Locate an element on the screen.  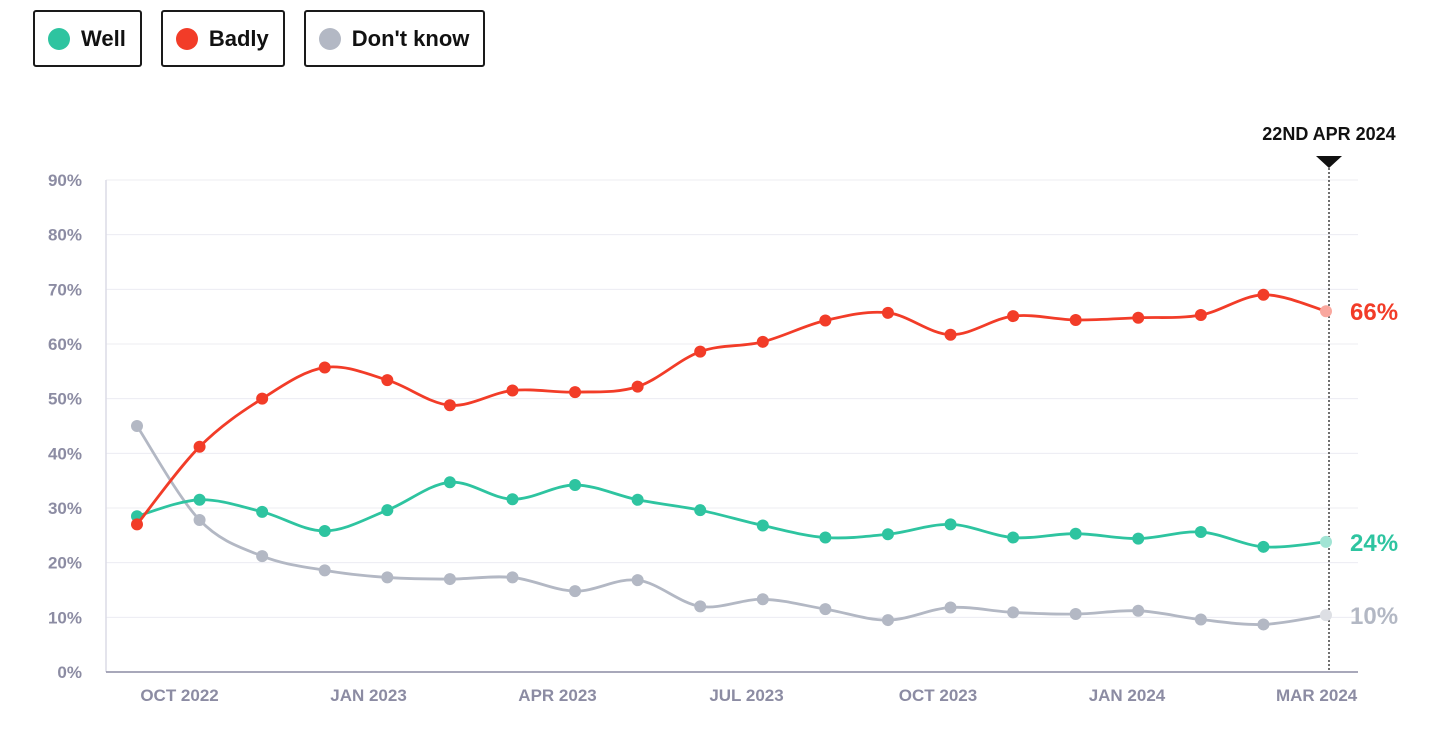
x-tick-label: OCT 2022 is located at coordinates (179, 695).